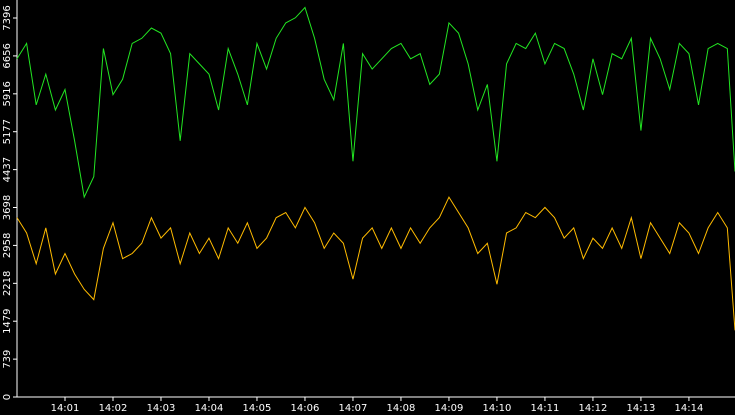  Describe the element at coordinates (7, 320) in the screenshot. I see `y-tick-label: 1479` at that location.